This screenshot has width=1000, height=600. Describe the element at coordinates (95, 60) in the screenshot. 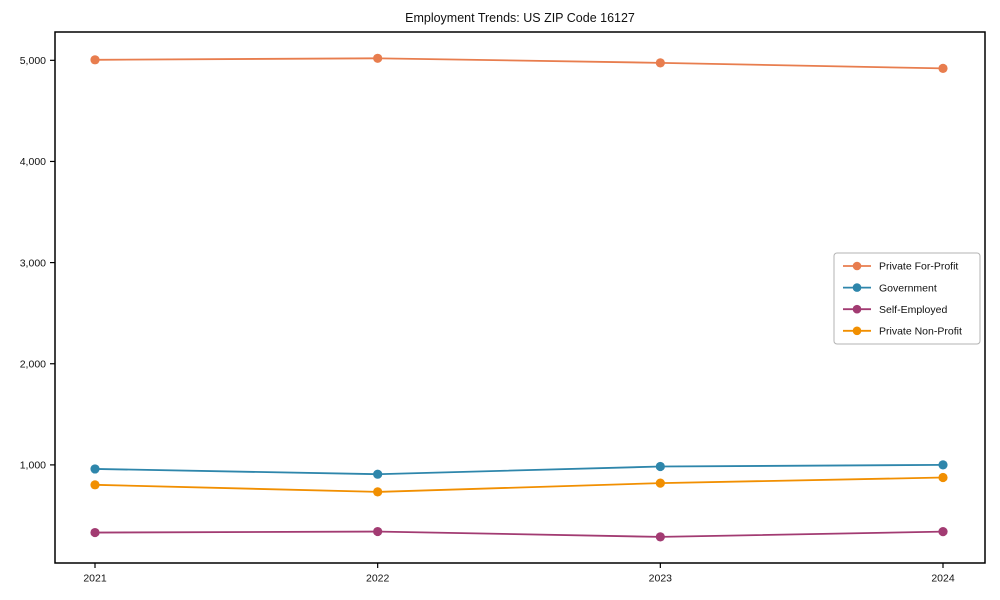

I see `series-marker-private-for-profit-2021` at that location.